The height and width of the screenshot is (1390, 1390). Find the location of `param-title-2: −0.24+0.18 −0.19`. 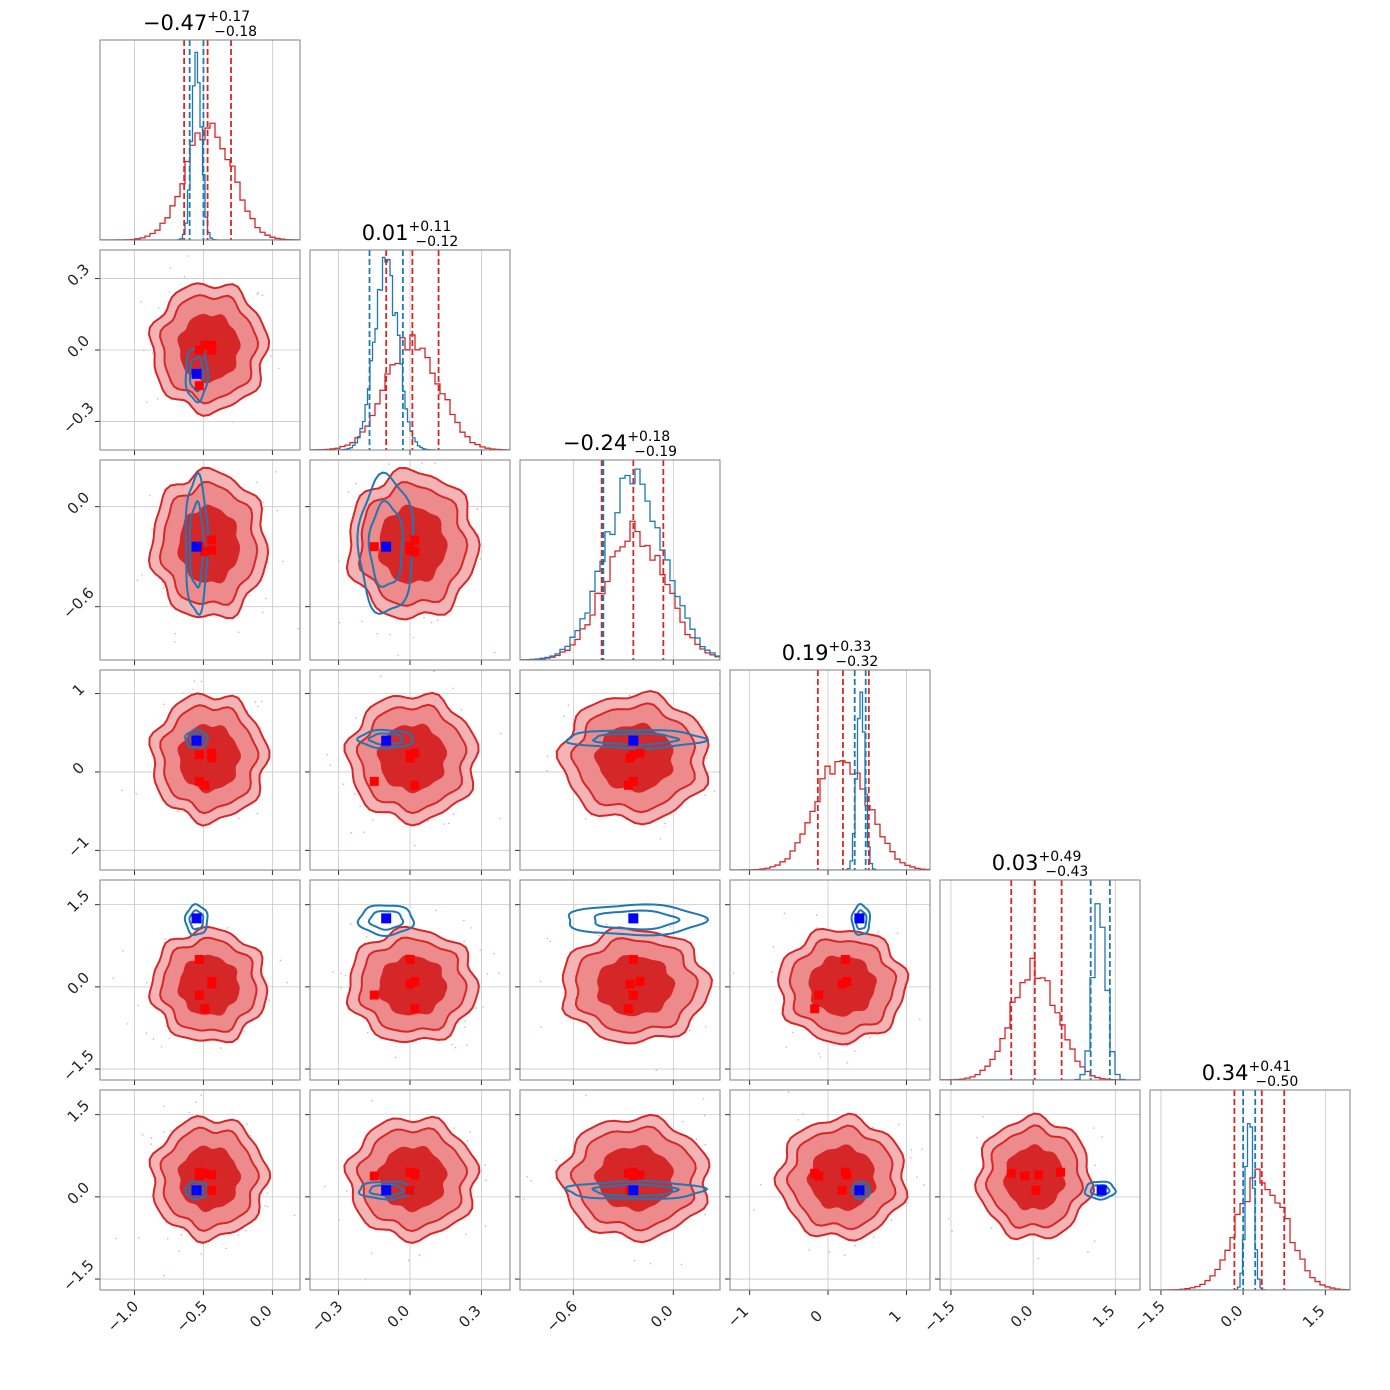

param-title-2: −0.24+0.18 −0.19 is located at coordinates (620, 444).